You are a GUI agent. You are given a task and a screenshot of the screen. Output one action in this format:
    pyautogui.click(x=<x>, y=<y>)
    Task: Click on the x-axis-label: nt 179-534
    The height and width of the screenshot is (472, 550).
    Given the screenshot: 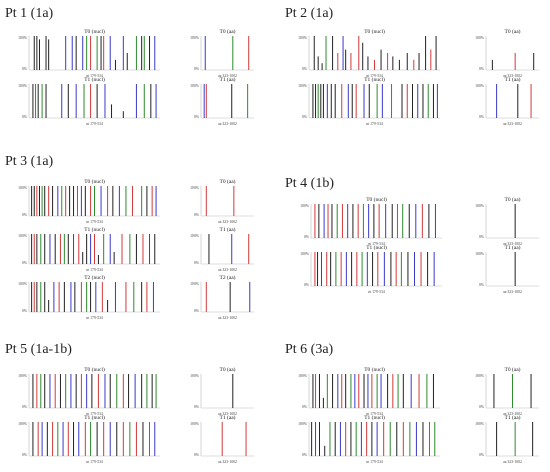 What is the action you would take?
    pyautogui.click(x=94, y=76)
    